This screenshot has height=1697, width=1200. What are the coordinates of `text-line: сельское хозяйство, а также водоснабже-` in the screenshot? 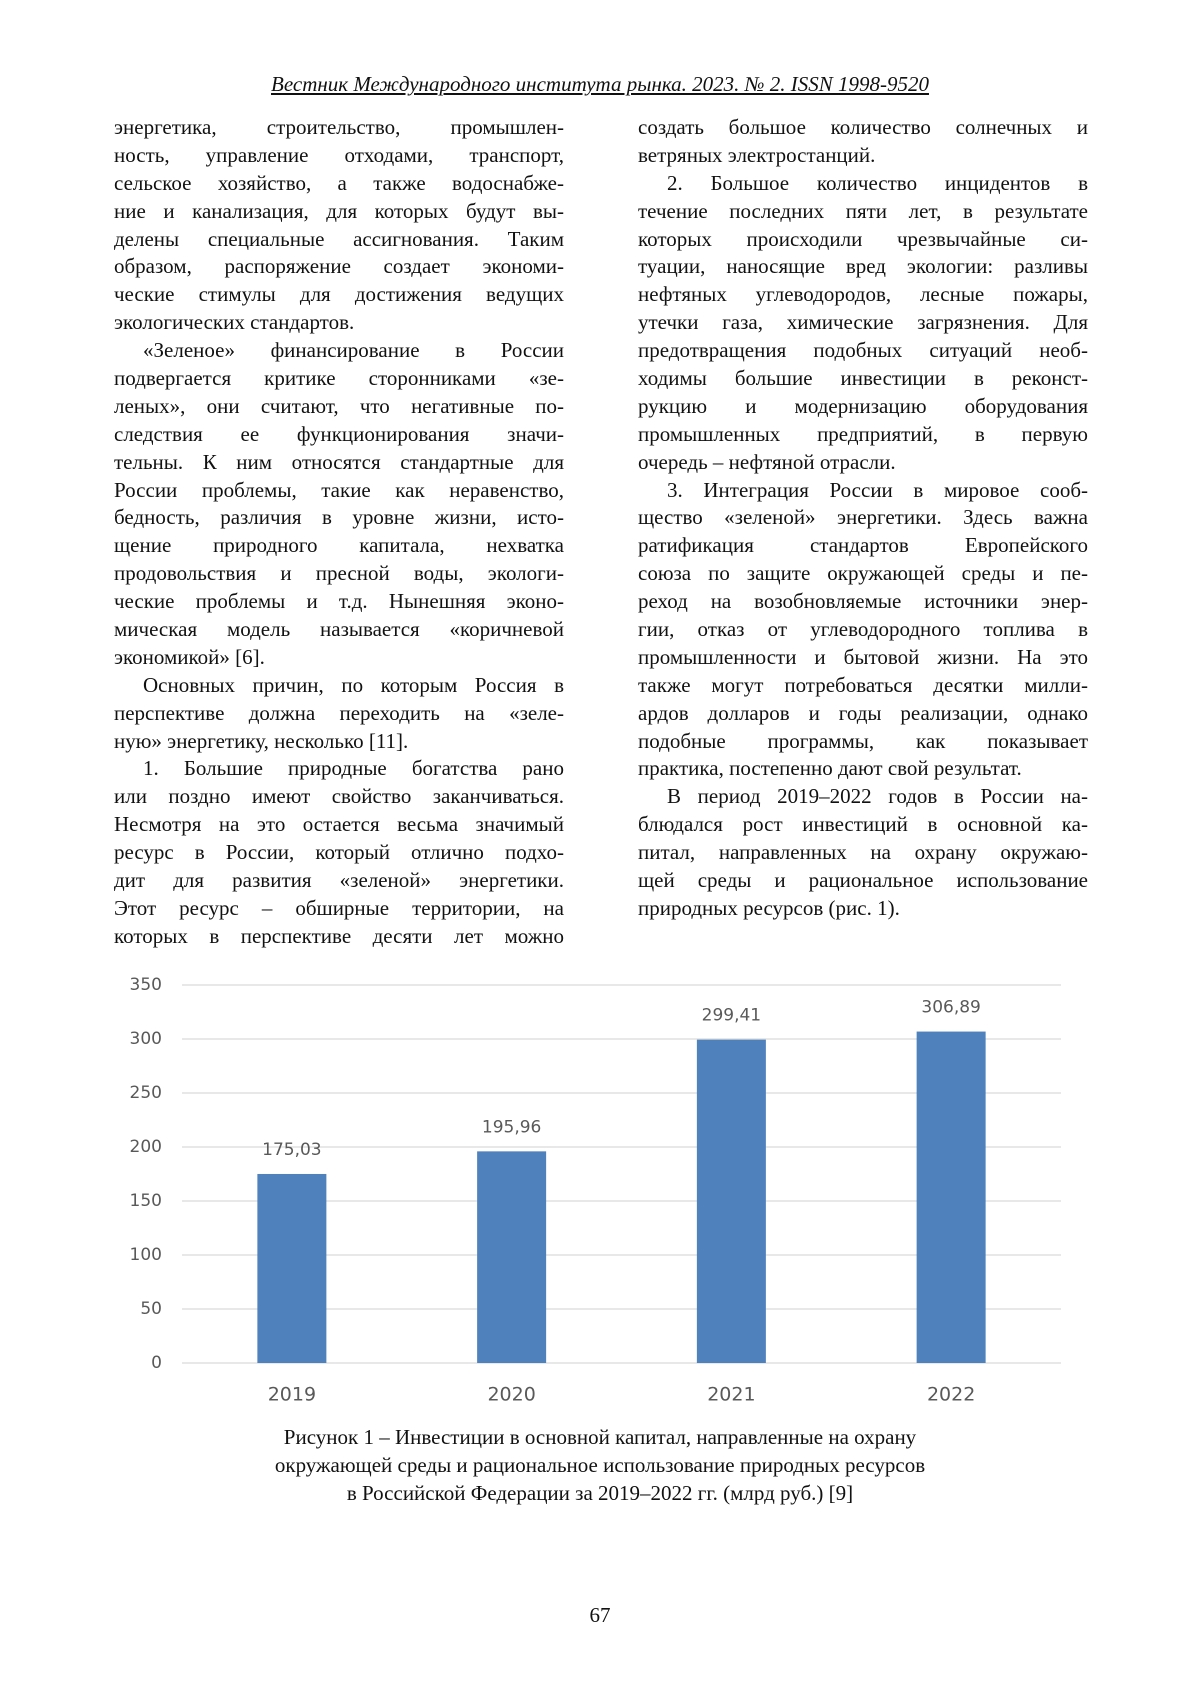 It's located at (339, 182).